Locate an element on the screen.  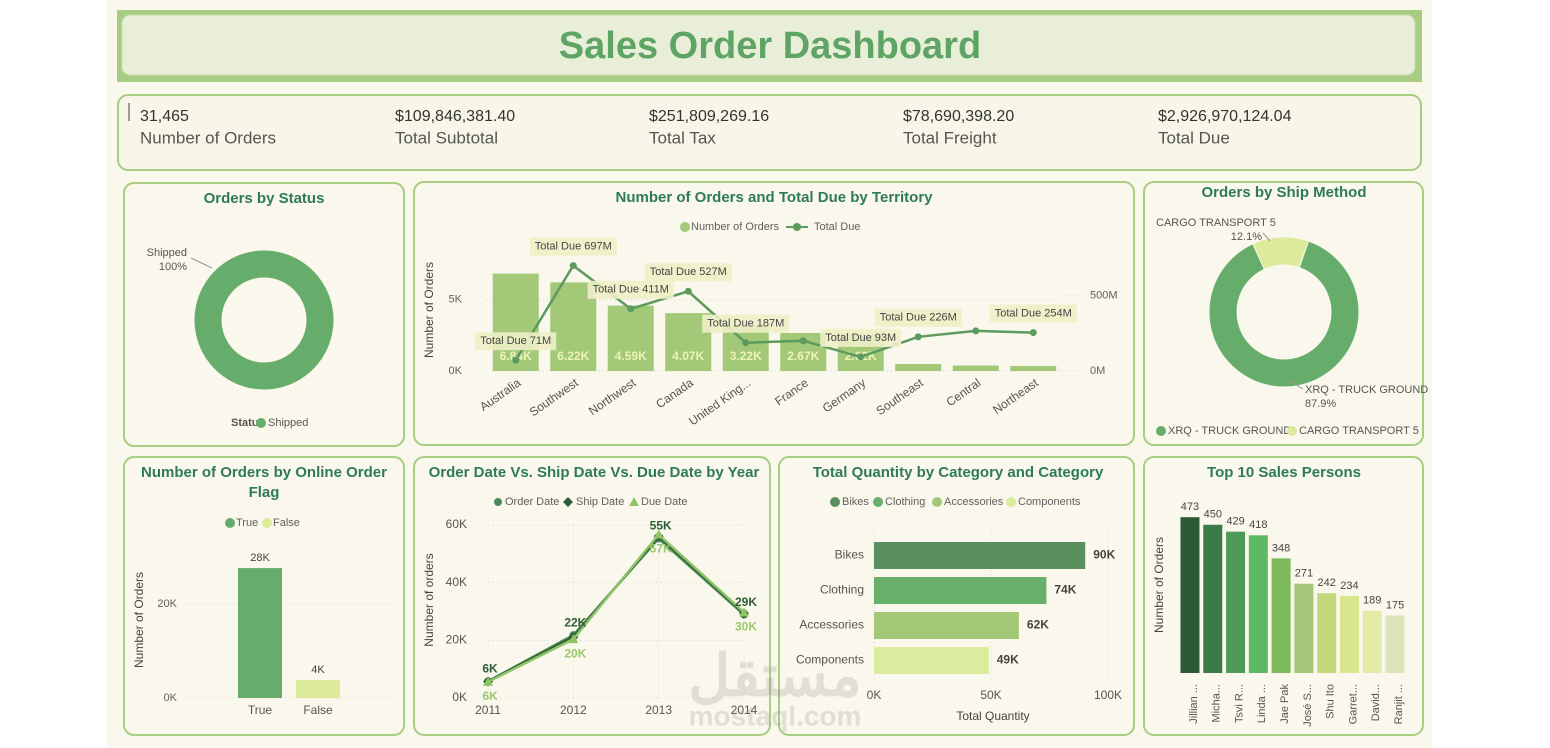
legend-label: Accessories is located at coordinates (974, 502).